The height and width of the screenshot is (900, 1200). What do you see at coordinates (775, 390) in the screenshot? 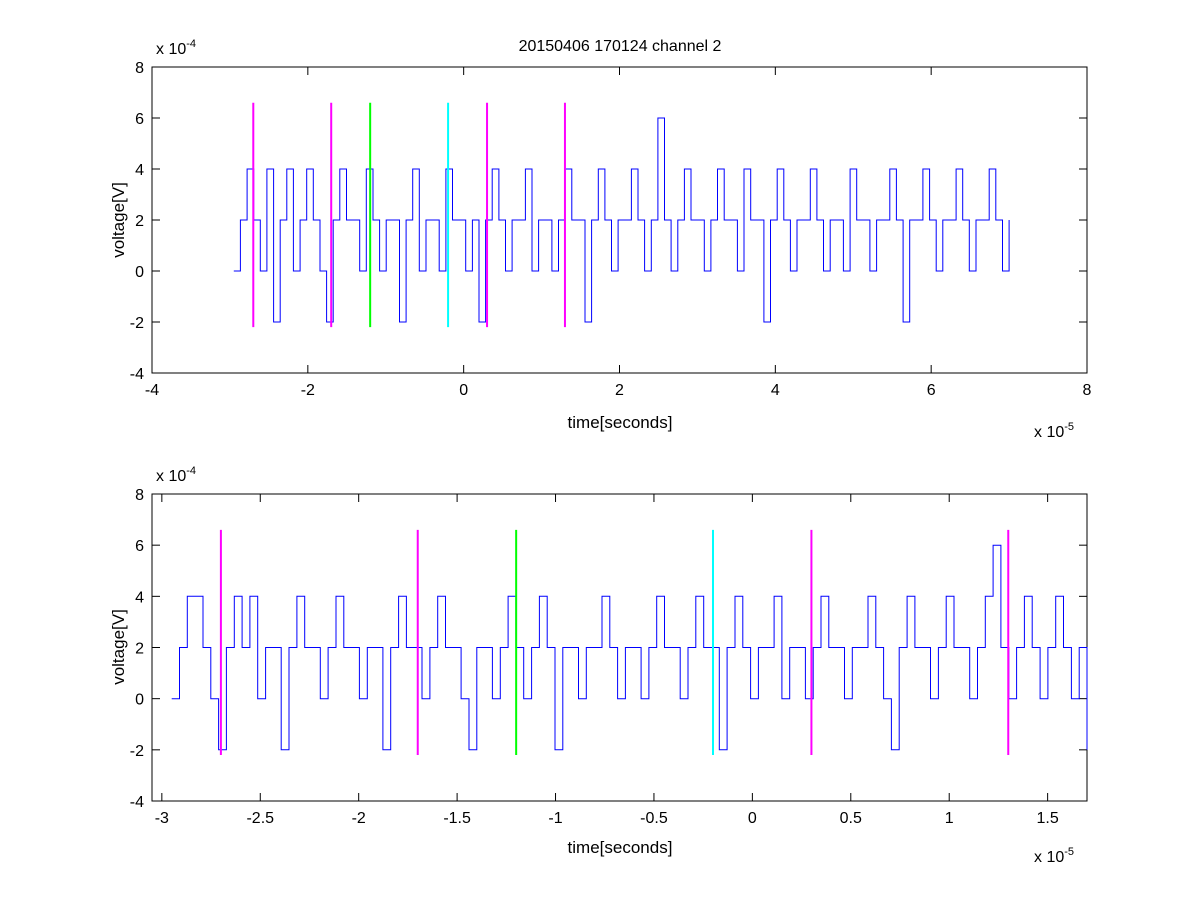
I see `top-x-tick-label: 4` at bounding box center [775, 390].